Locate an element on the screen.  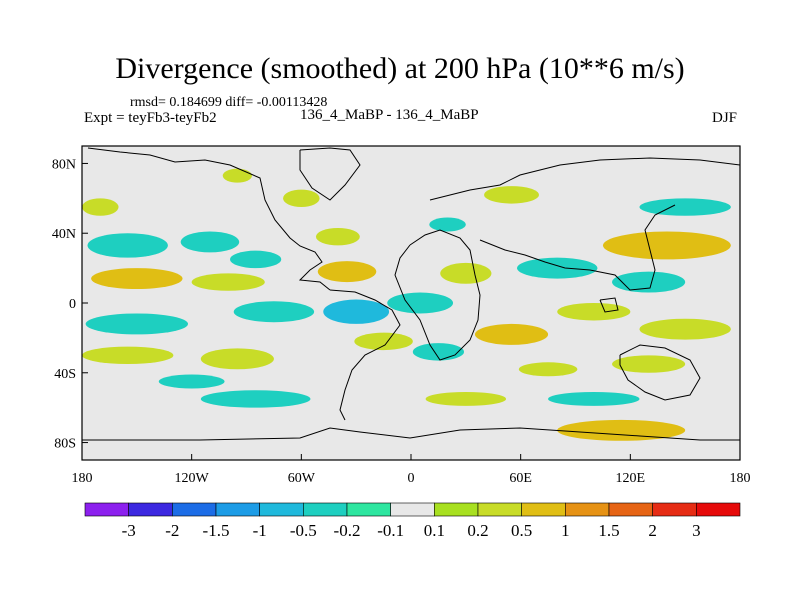
experiment-label: Expt = teyFb3-teyFb2 is located at coordinates (150, 118).